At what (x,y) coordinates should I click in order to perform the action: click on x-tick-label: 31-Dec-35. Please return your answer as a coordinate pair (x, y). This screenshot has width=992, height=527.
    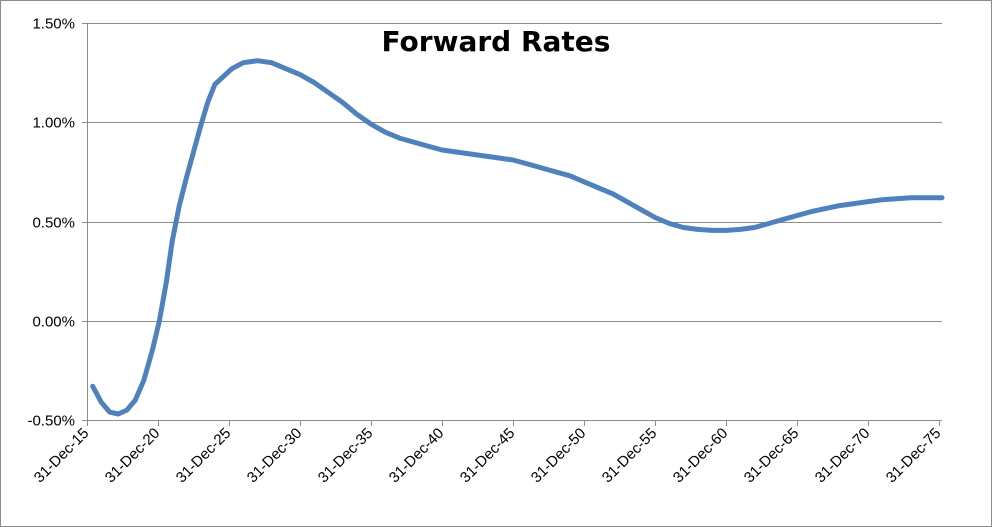
    Looking at the image, I should click on (346, 456).